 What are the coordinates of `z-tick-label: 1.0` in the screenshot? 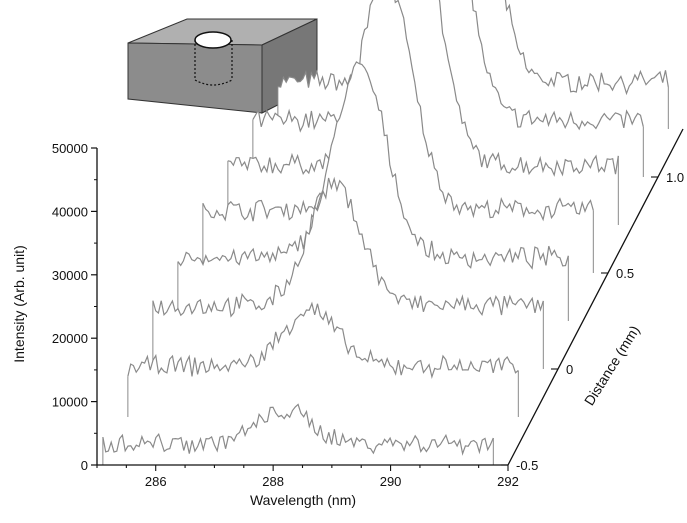 It's located at (675, 177).